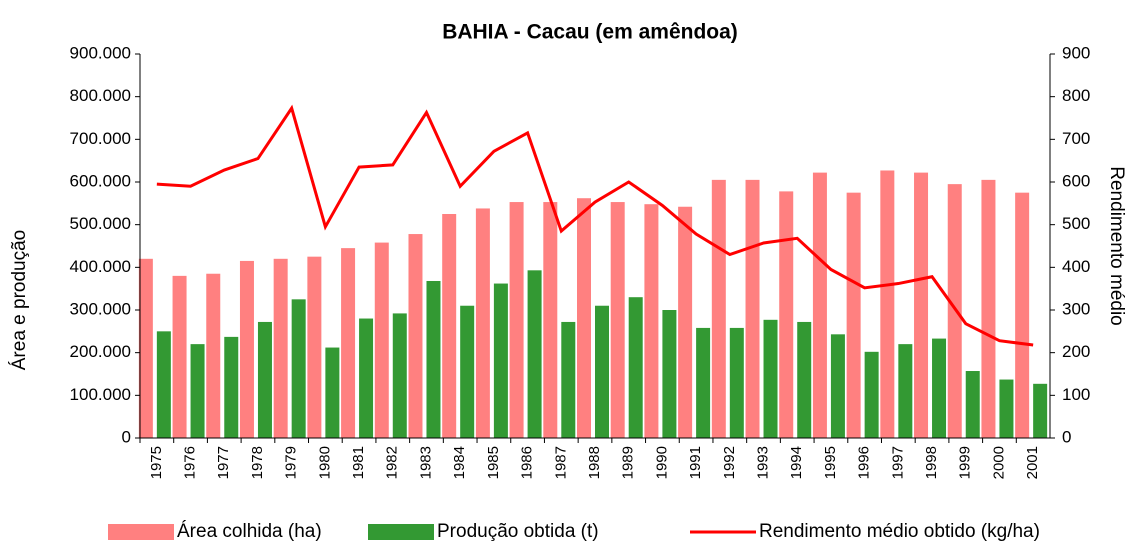 This screenshot has height=544, width=1135. Describe the element at coordinates (1076, 52) in the screenshot. I see `y2-tick-label: 900` at that location.